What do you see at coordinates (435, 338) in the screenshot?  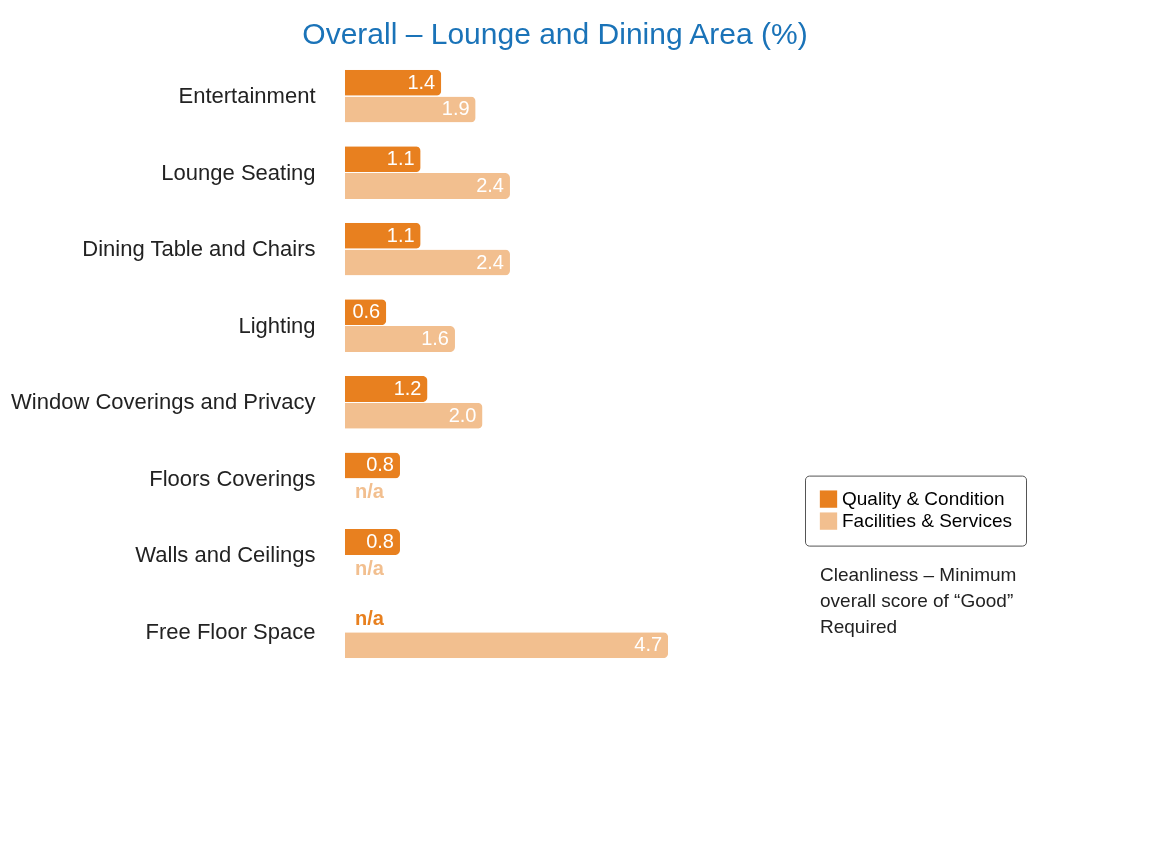 I see `data-label: 1.6` at bounding box center [435, 338].